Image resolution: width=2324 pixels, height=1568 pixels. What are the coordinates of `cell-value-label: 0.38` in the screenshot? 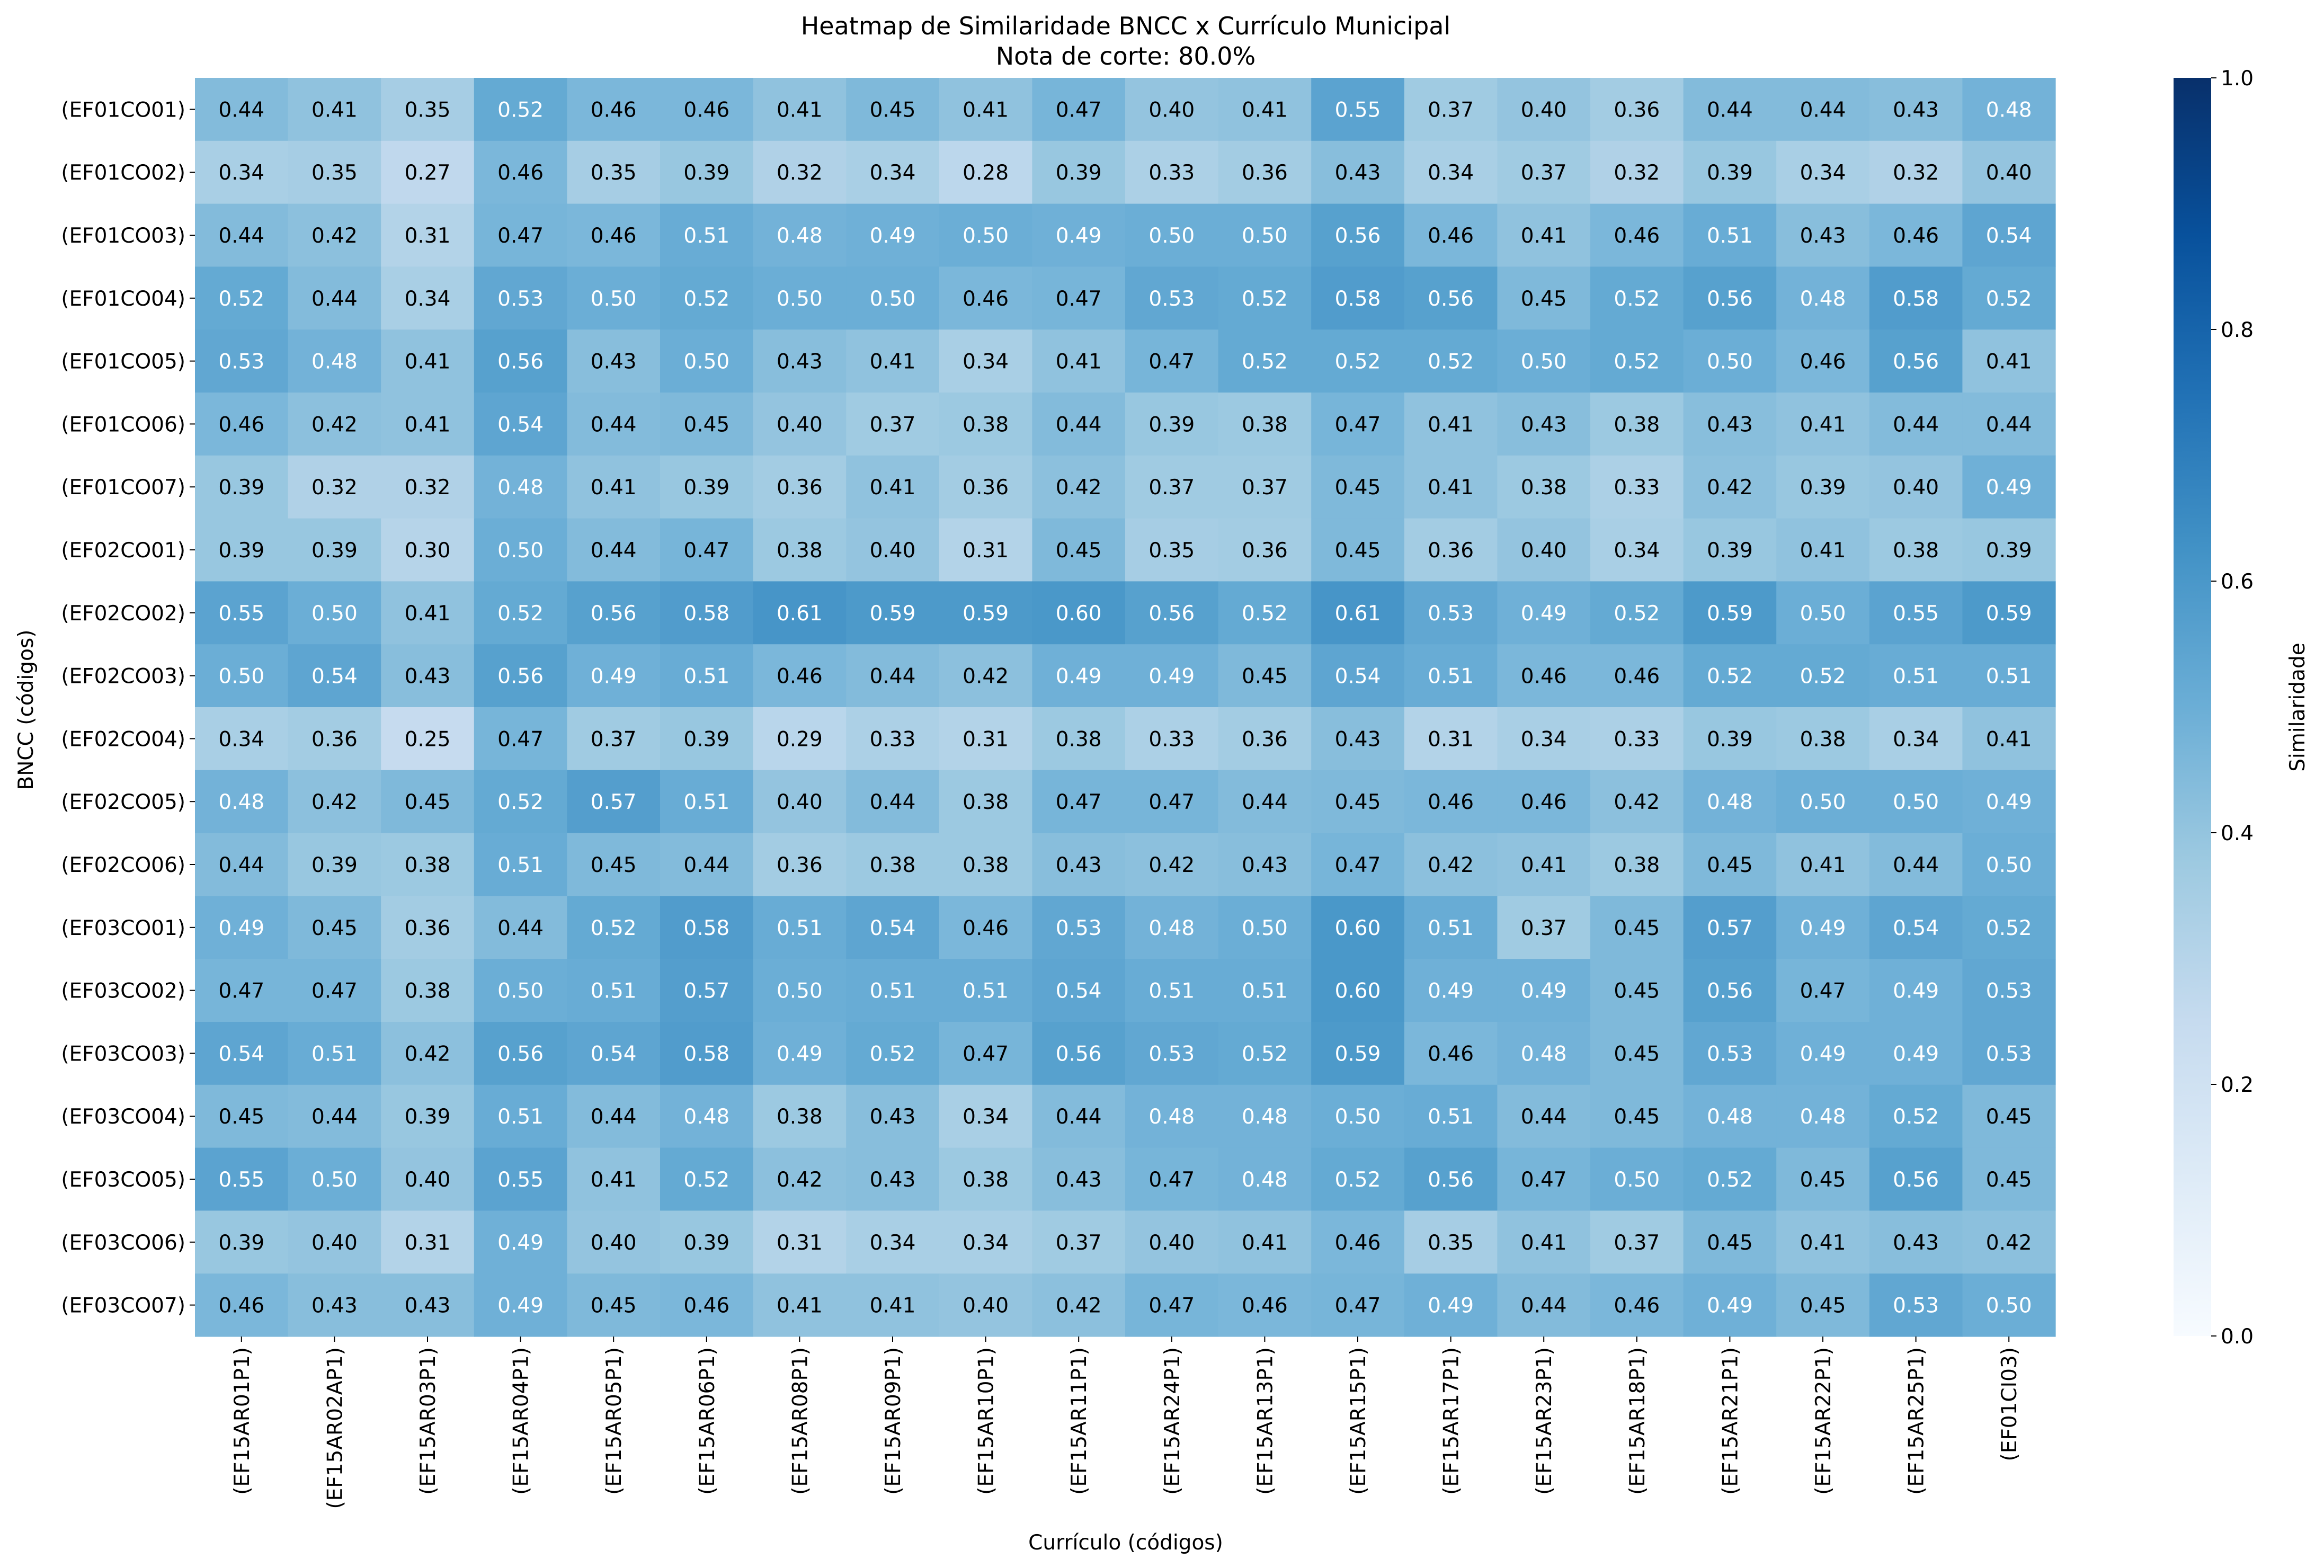 It's located at (986, 802).